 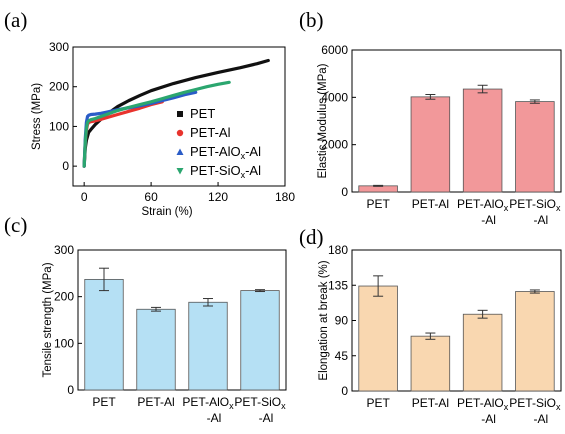 I want to click on y-tick-label-c: 0, so click(x=70, y=390).